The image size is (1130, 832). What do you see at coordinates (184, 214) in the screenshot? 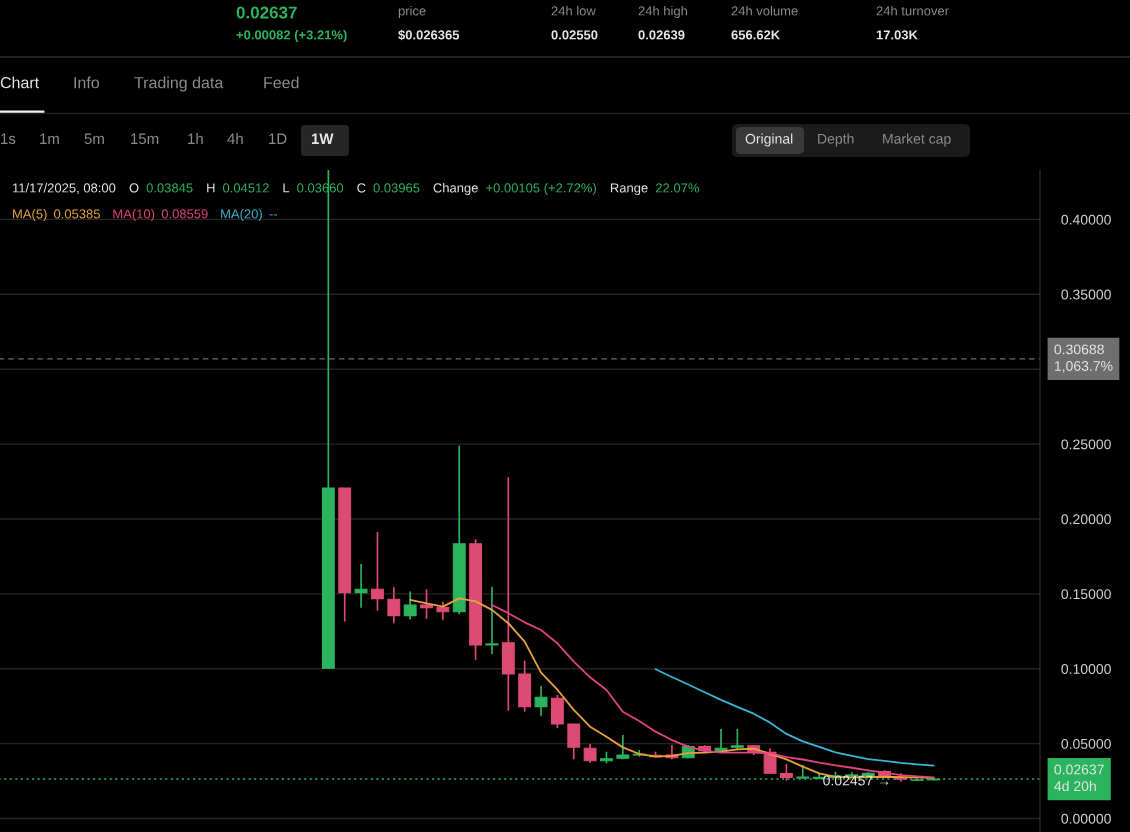
I see `annotation: 0.08559` at bounding box center [184, 214].